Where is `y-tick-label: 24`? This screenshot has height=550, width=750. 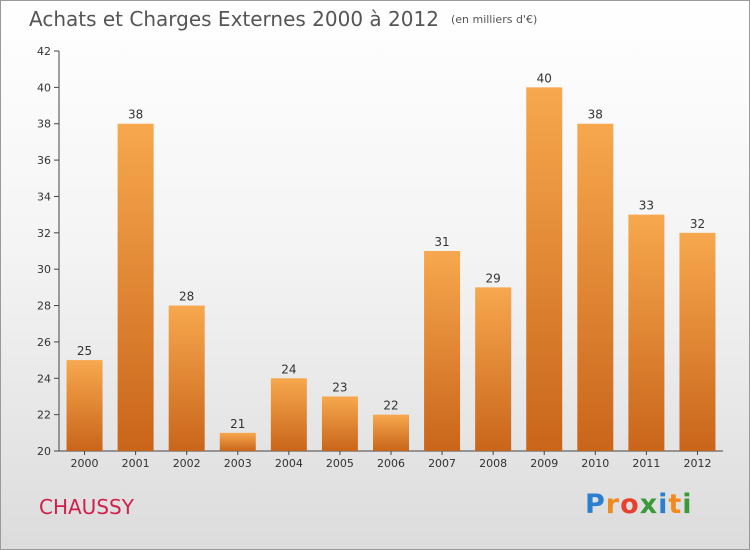
y-tick-label: 24 is located at coordinates (44, 378).